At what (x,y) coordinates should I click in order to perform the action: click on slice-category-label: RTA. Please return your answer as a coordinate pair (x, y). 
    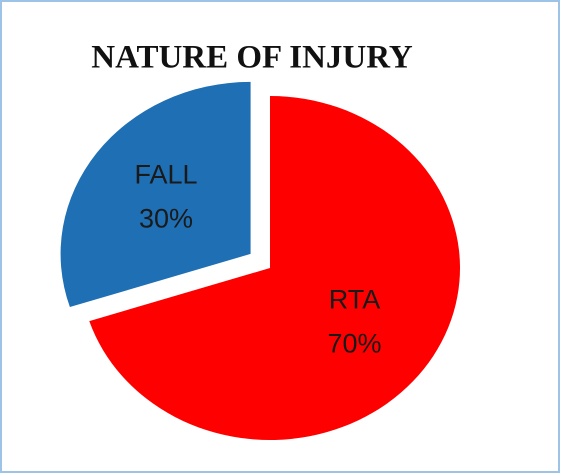
    Looking at the image, I should click on (355, 300).